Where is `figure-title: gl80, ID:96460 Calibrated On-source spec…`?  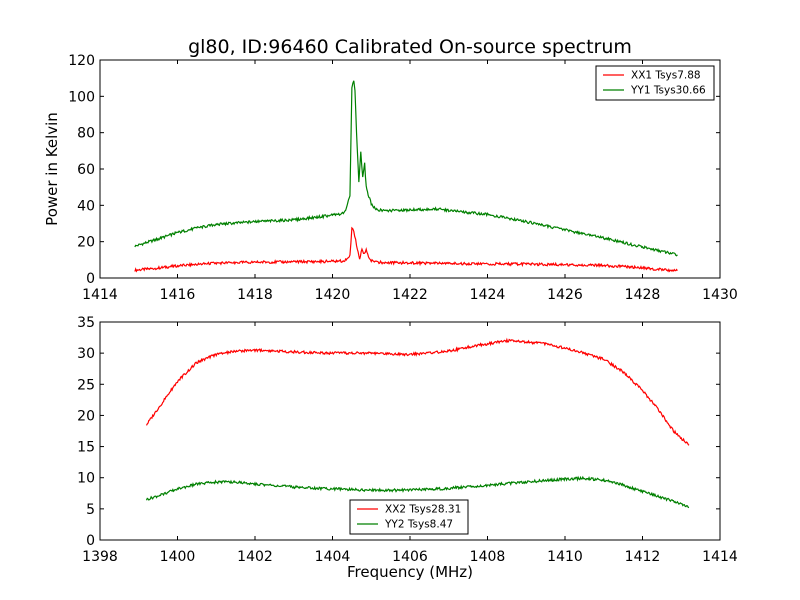
figure-title: gl80, ID:96460 Calibrated On-source spec… is located at coordinates (410, 47).